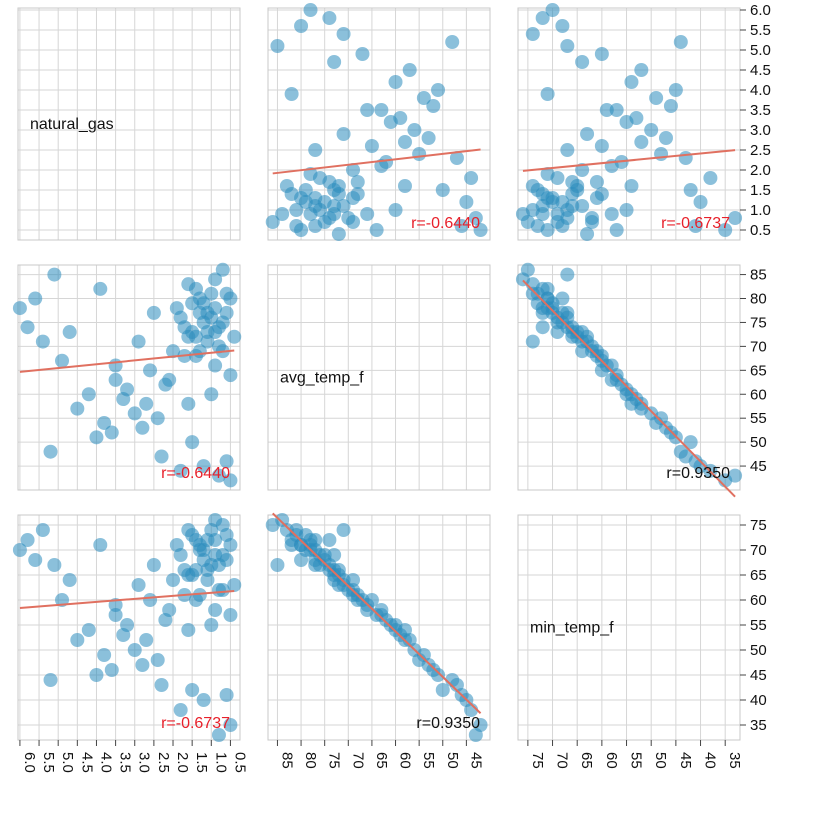  What do you see at coordinates (758, 725) in the screenshot?
I see `y-tick-label: 35` at bounding box center [758, 725].